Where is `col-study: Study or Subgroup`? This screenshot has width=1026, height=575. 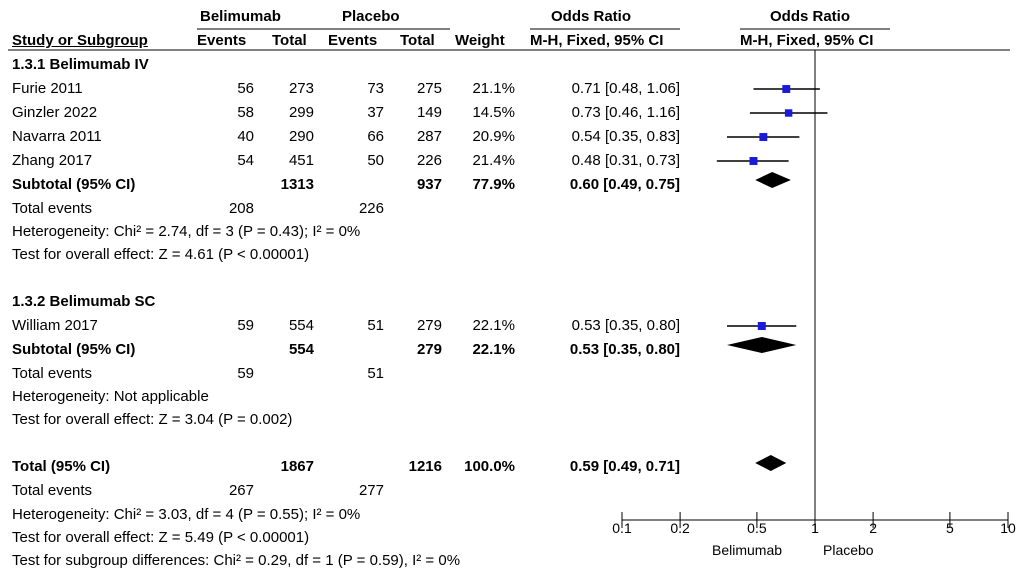
col-study: Study or Subgroup is located at coordinates (80, 40).